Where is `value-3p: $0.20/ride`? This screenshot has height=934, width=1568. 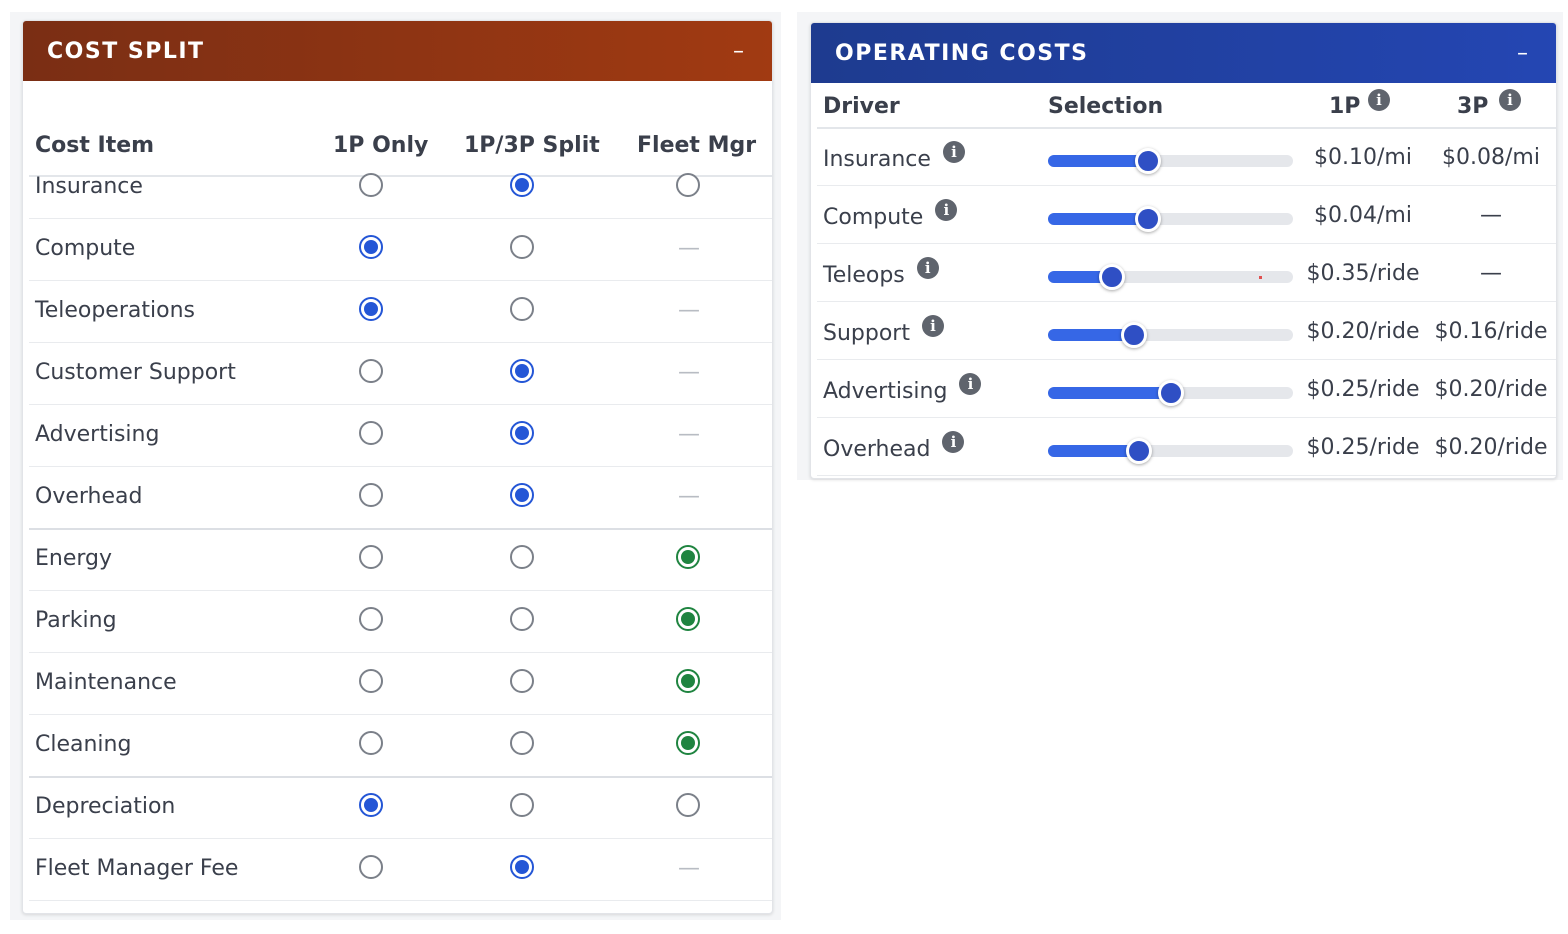
value-3p: $0.20/ride is located at coordinates (1491, 447).